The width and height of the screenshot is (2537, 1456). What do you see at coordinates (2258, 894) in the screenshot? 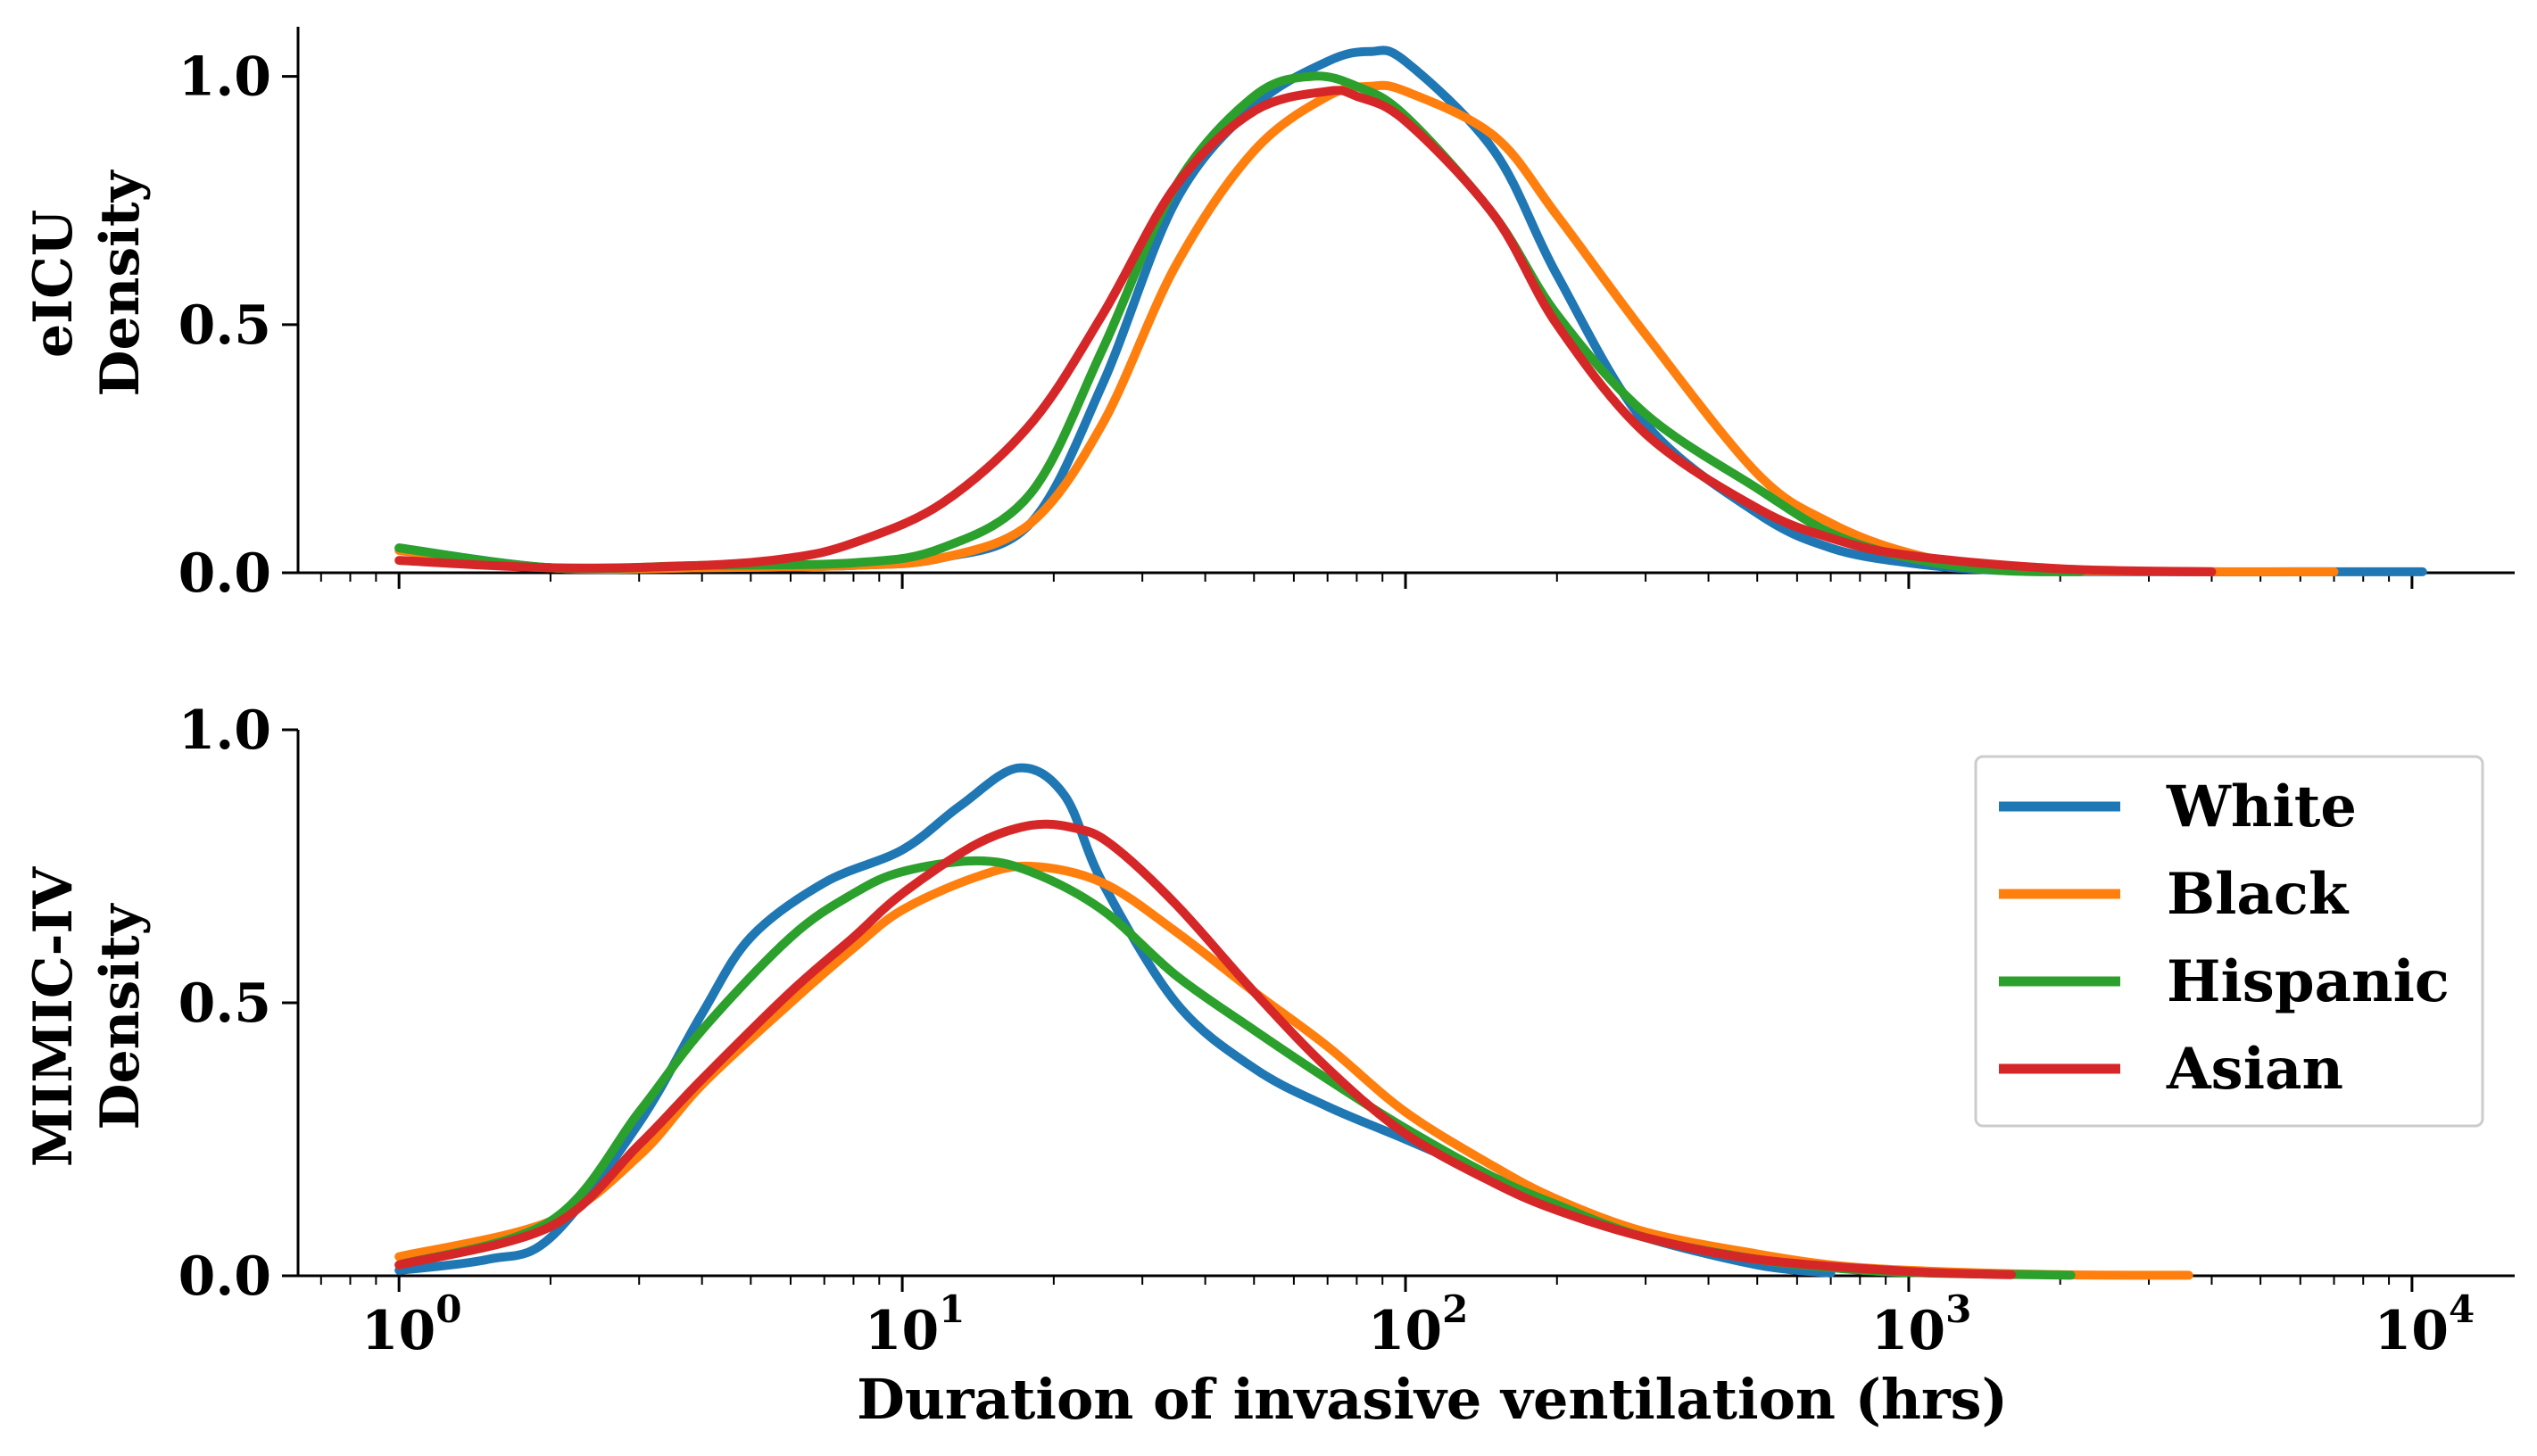
I see `legend-label-black: Black` at bounding box center [2258, 894].